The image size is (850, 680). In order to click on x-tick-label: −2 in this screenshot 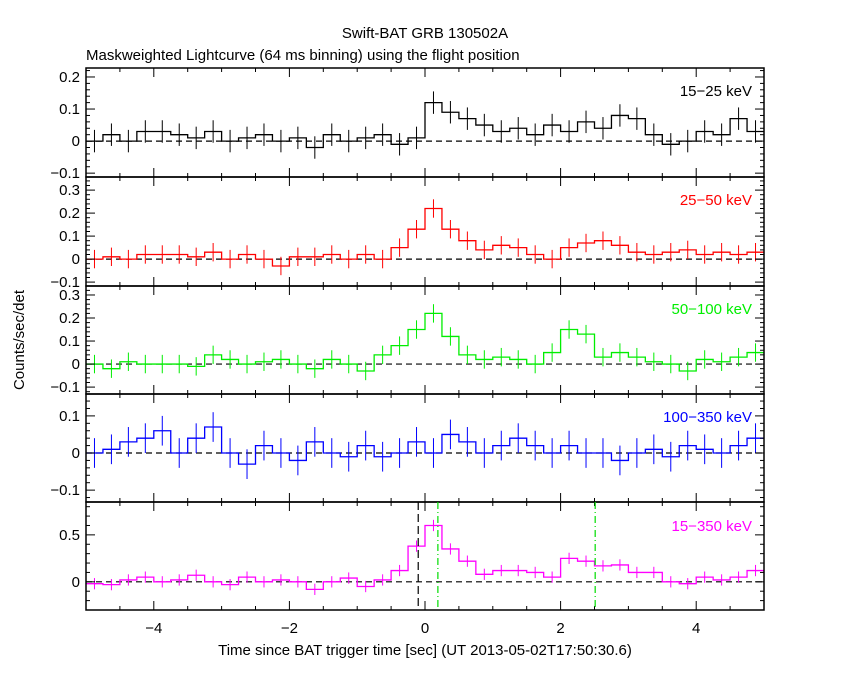, I will do `click(289, 628)`.